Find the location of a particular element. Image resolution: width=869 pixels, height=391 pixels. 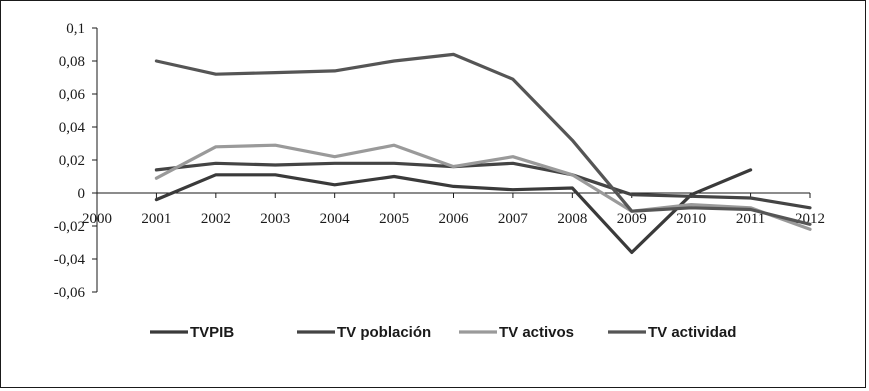

y-tick-label: 0,02 is located at coordinates (72, 161).